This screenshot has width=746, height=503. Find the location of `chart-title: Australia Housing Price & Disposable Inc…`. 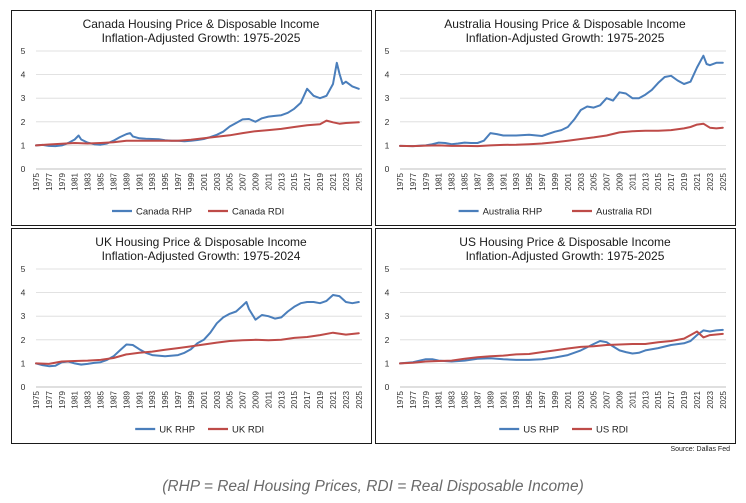

chart-title: Australia Housing Price & Disposable Inc… is located at coordinates (565, 24).